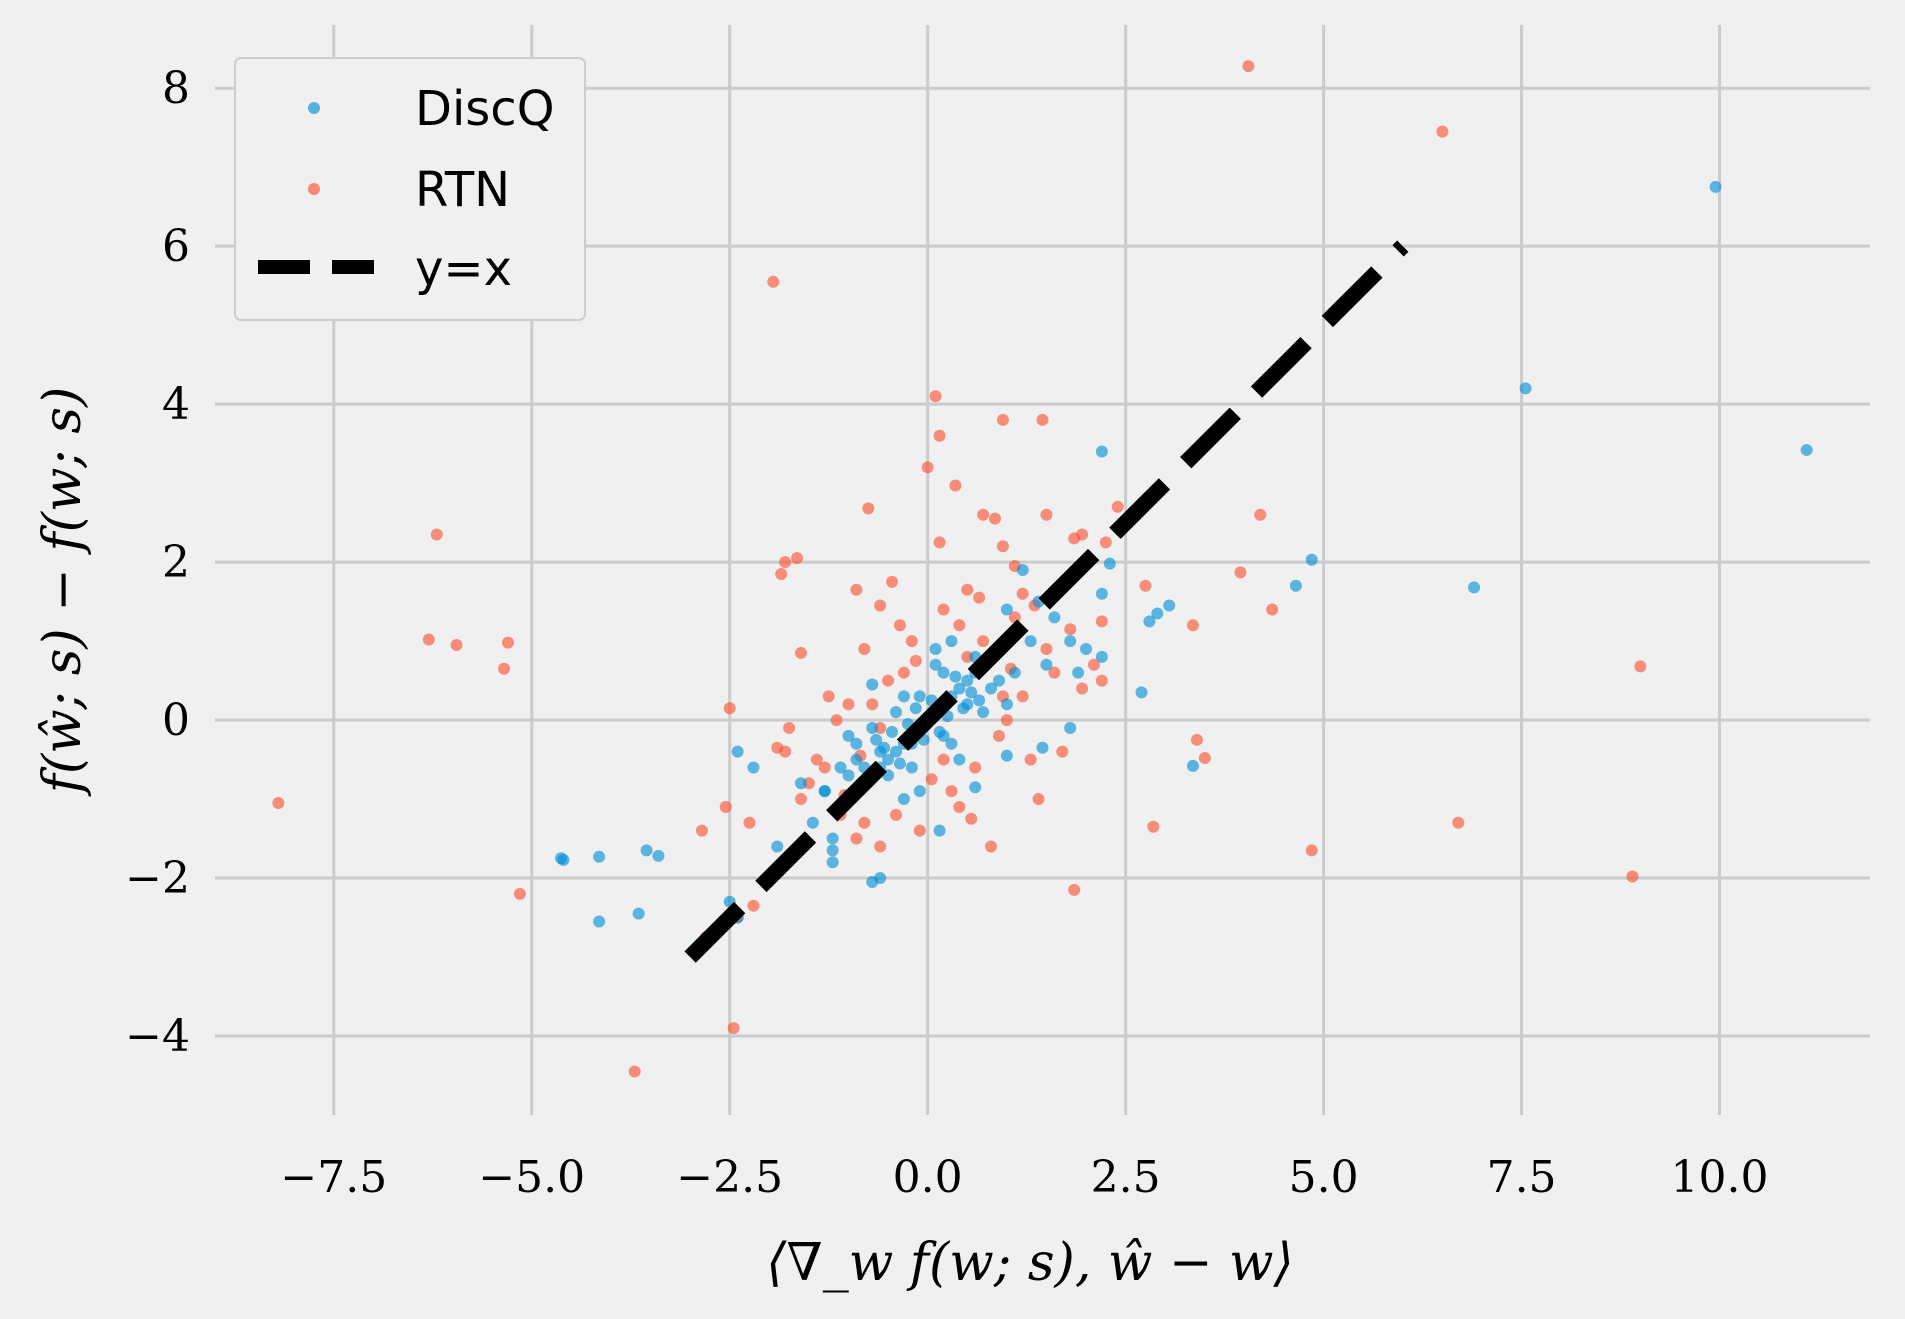  I want to click on legend-box, so click(410, 189).